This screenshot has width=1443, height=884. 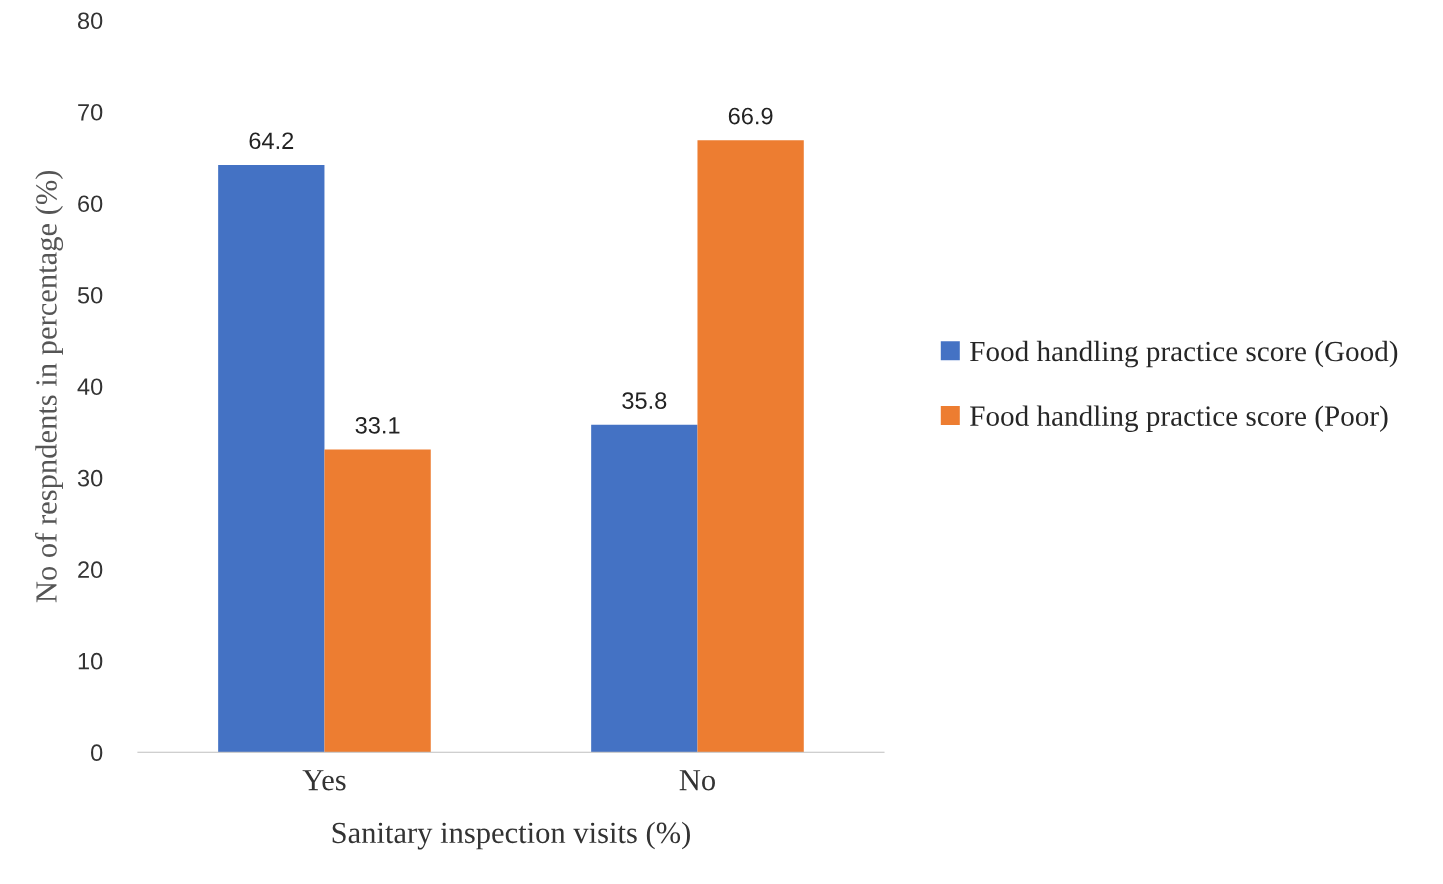 What do you see at coordinates (90, 112) in the screenshot?
I see `y-tick-label: 70` at bounding box center [90, 112].